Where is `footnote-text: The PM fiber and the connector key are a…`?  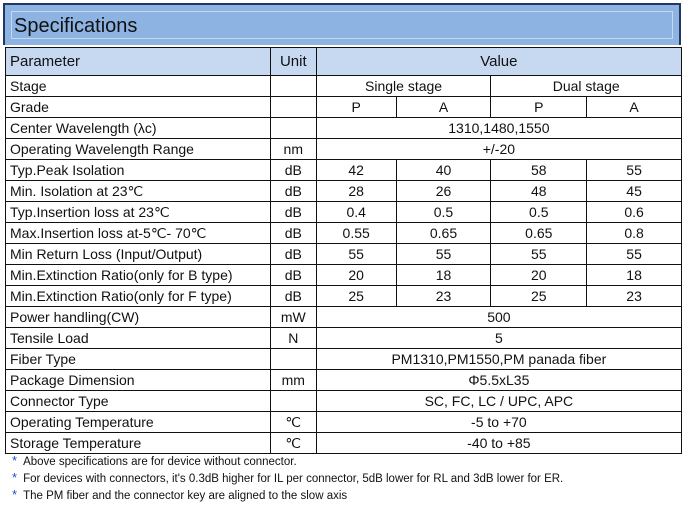 footnote-text: The PM fiber and the connector key are a… is located at coordinates (185, 496).